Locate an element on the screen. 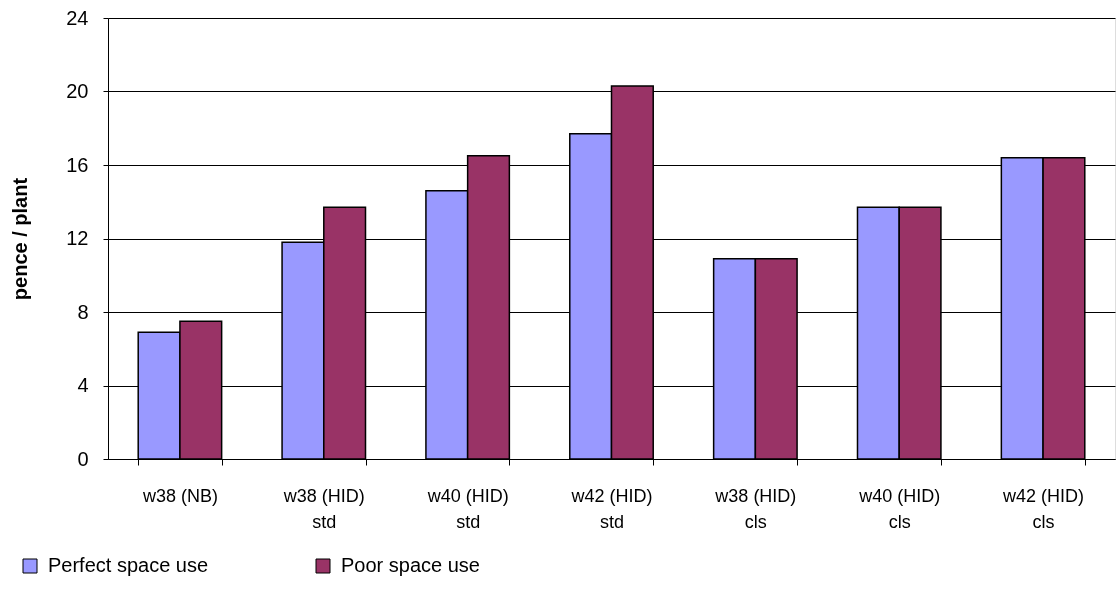 The image size is (1116, 604). x-tick-label: w38 (NB) is located at coordinates (179, 495).